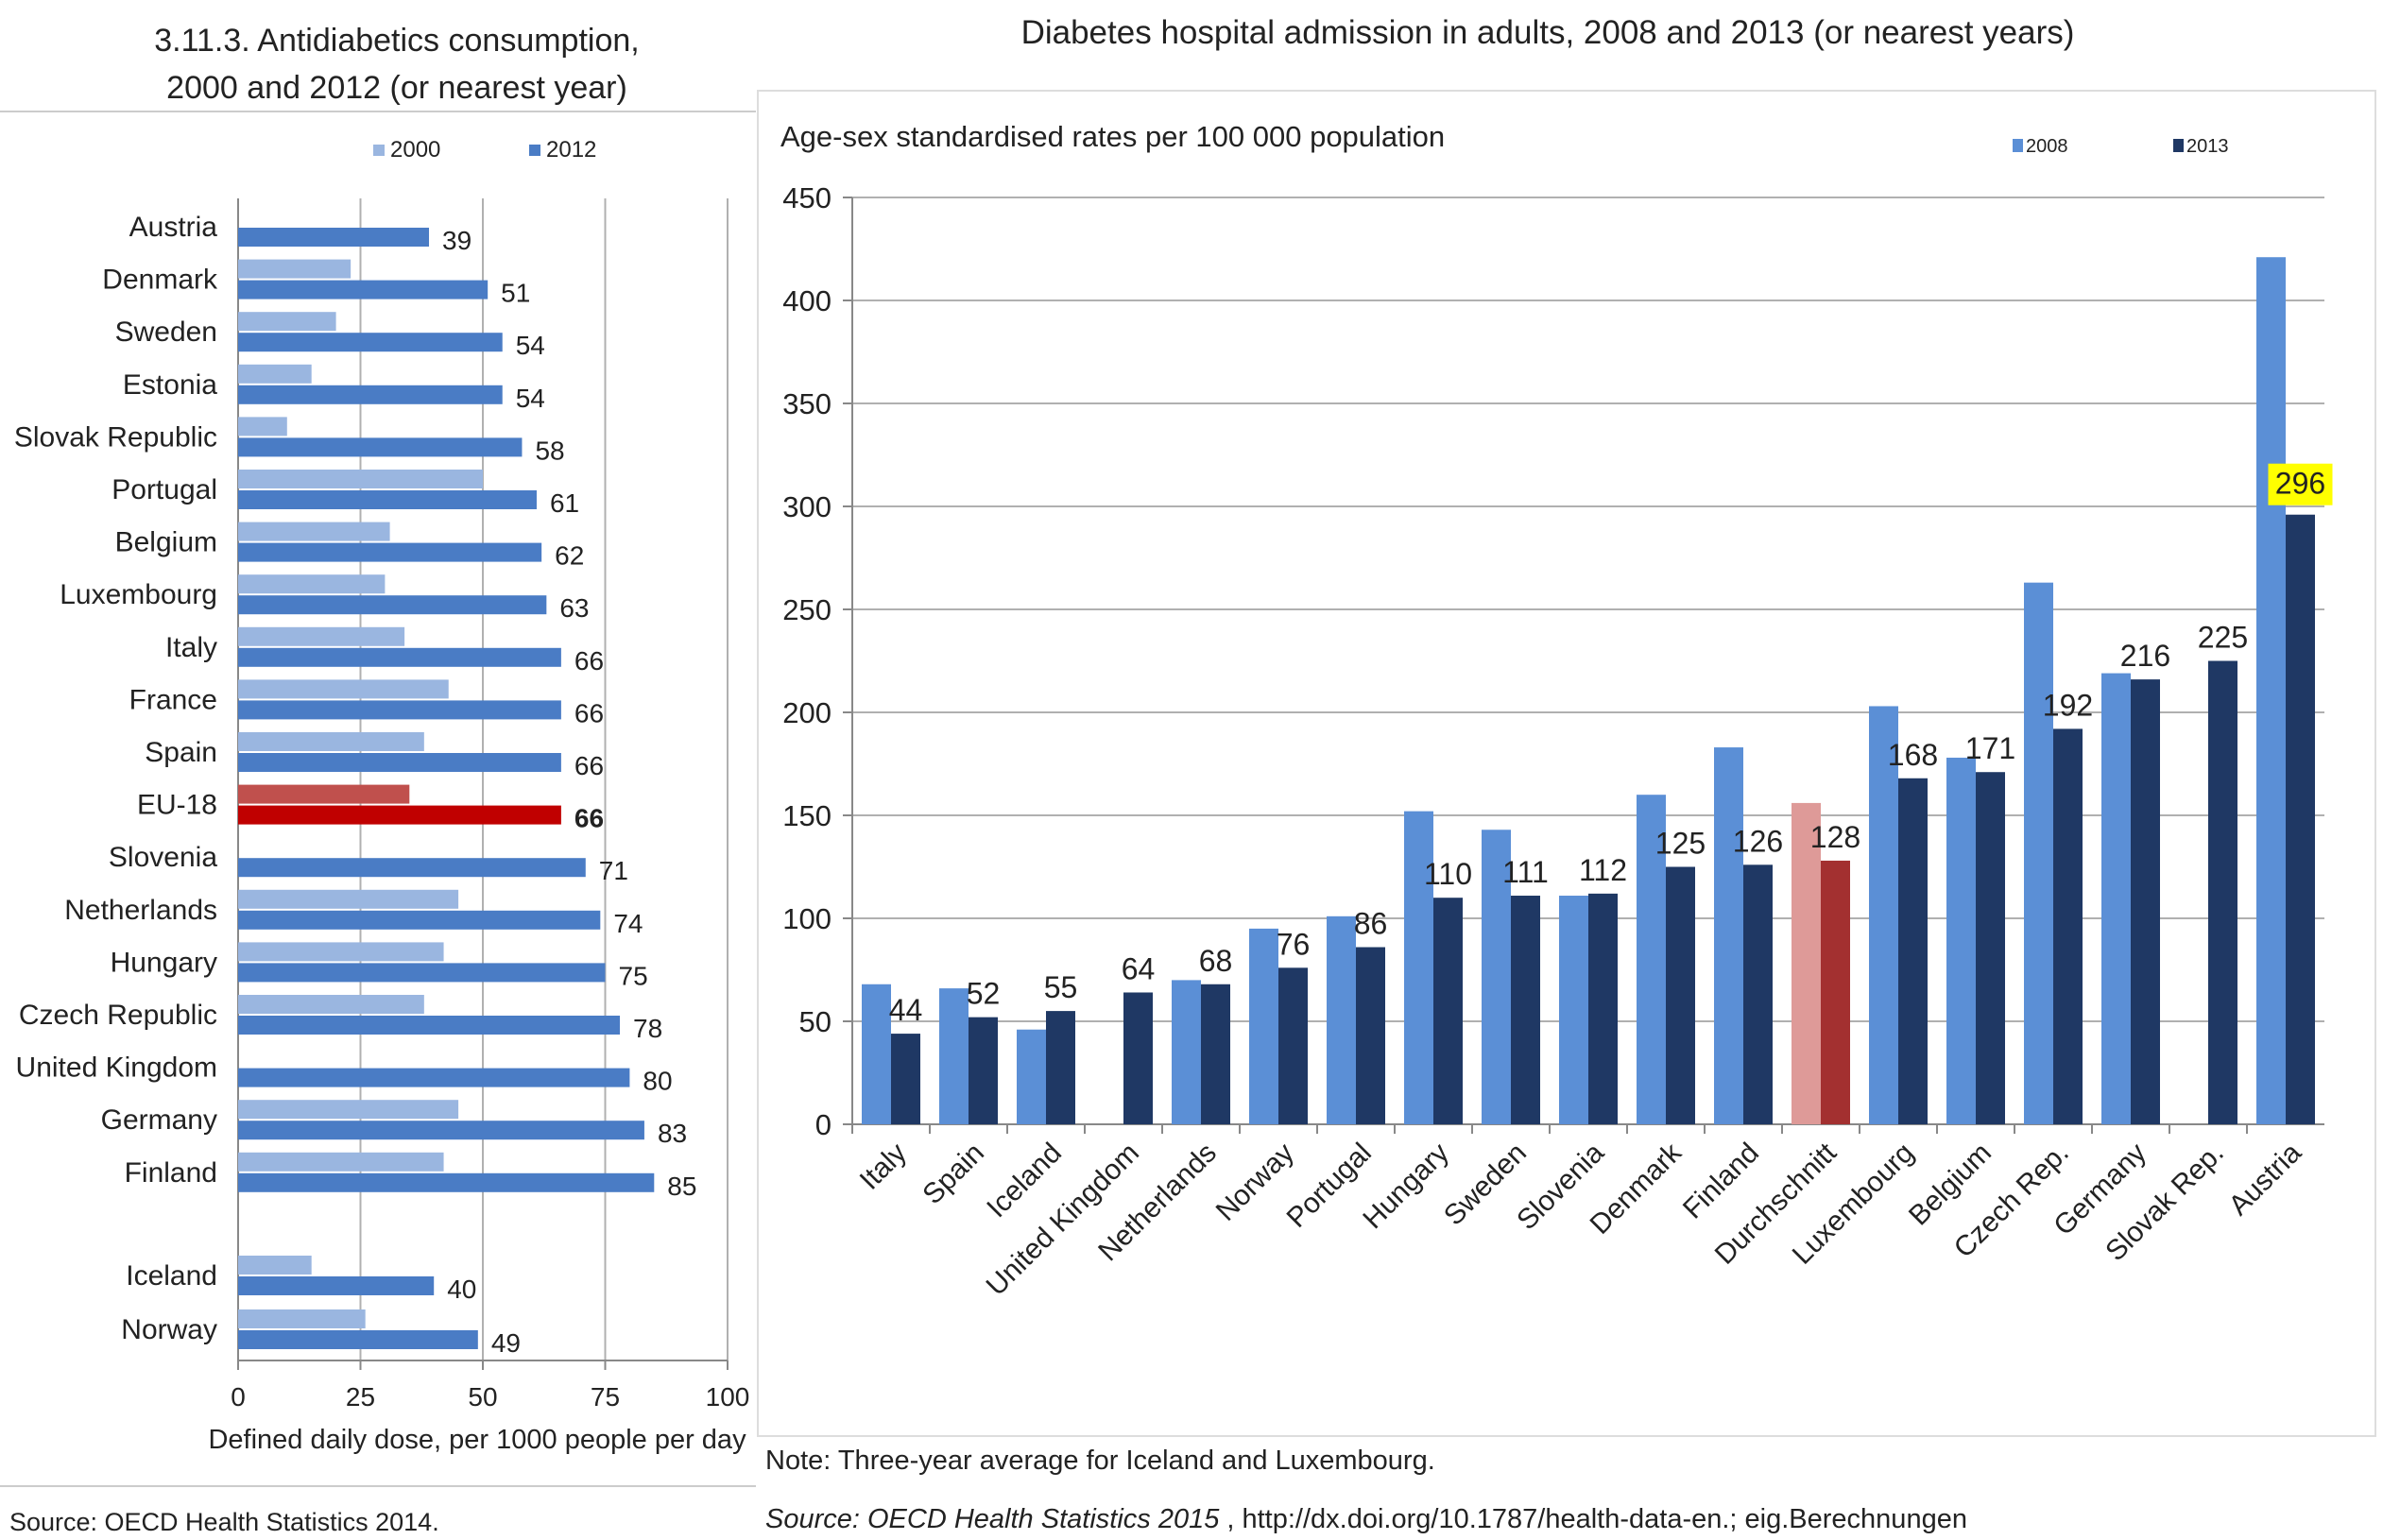 The image size is (2383, 1540). I want to click on left-data-label: 75, so click(633, 975).